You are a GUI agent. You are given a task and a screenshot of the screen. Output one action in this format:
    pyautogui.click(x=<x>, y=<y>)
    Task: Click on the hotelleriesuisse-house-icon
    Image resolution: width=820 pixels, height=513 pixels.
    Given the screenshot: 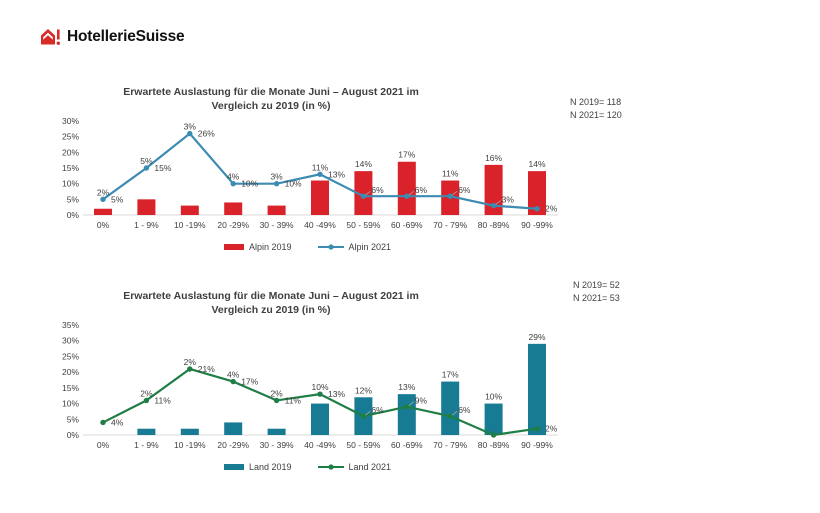 What is the action you would take?
    pyautogui.click(x=50, y=37)
    